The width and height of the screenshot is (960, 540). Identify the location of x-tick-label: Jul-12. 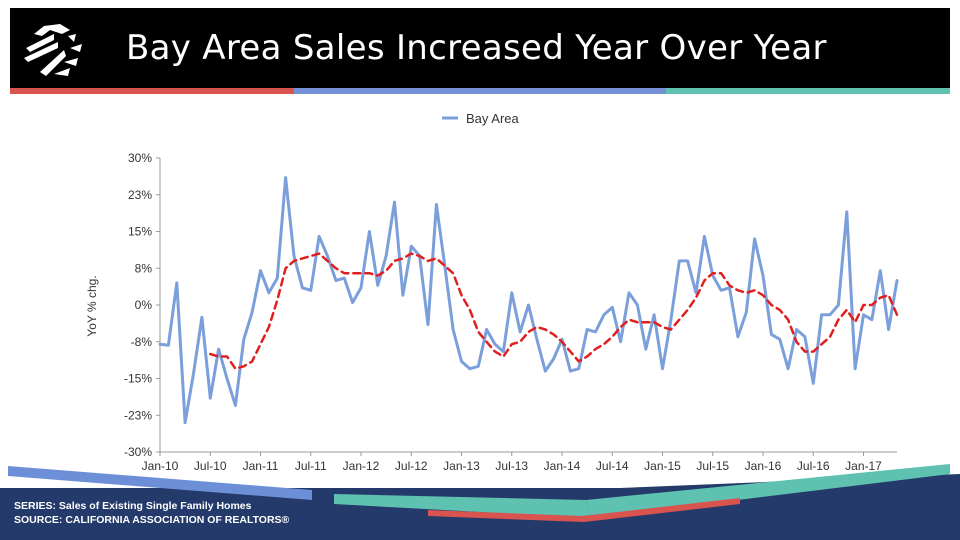
(411, 466).